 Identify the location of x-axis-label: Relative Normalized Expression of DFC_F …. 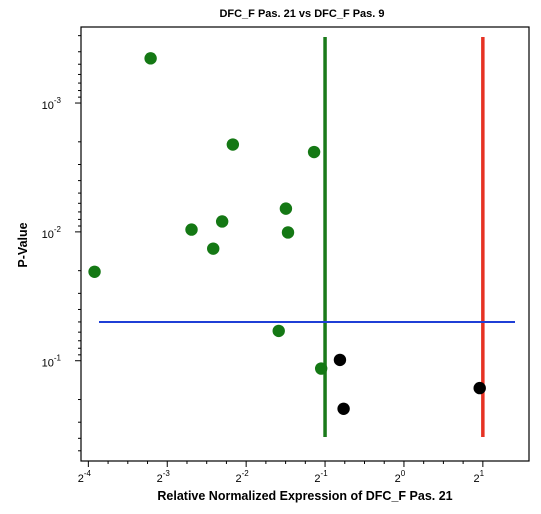
(304, 496).